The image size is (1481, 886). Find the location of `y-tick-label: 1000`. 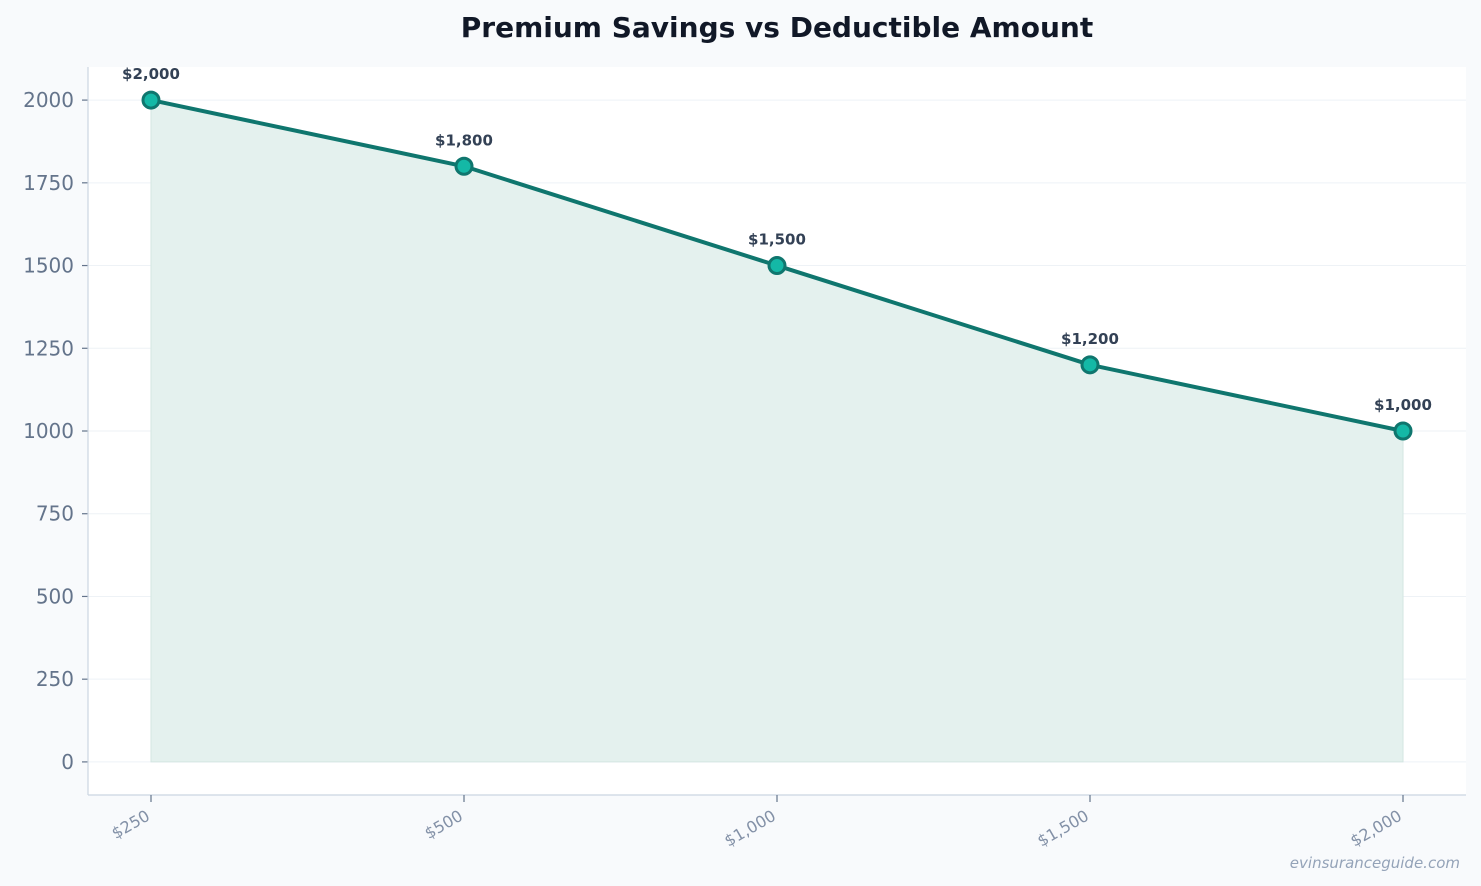

y-tick-label: 1000 is located at coordinates (48, 431).